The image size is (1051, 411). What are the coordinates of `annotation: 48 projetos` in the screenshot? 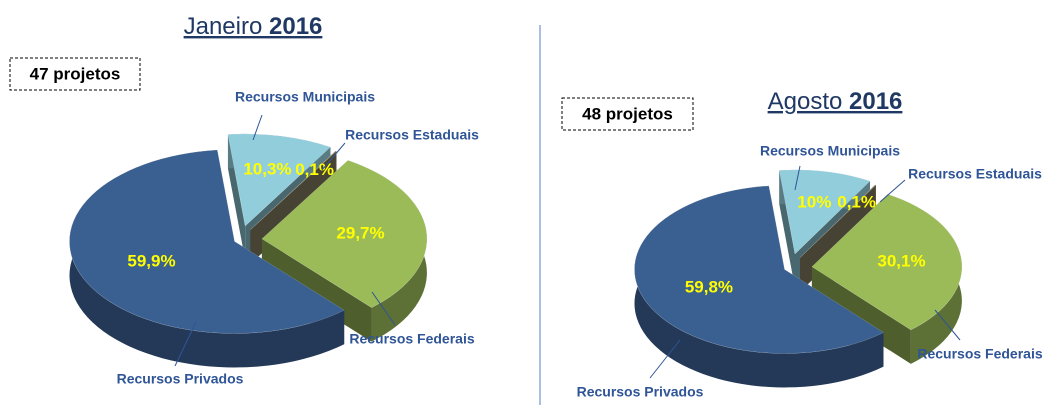 It's located at (627, 113).